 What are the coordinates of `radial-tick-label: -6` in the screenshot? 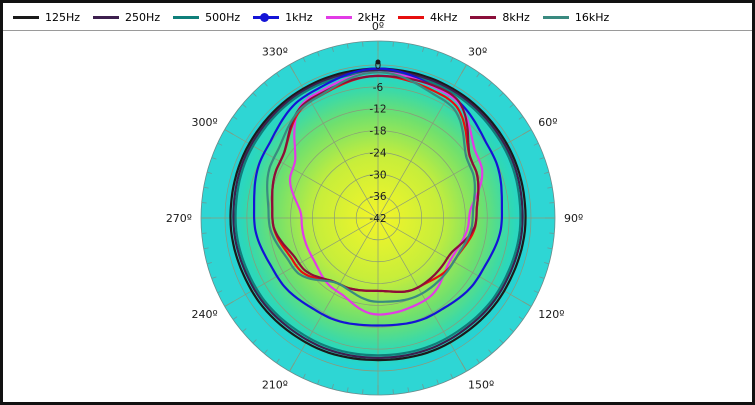 It's located at (378, 88).